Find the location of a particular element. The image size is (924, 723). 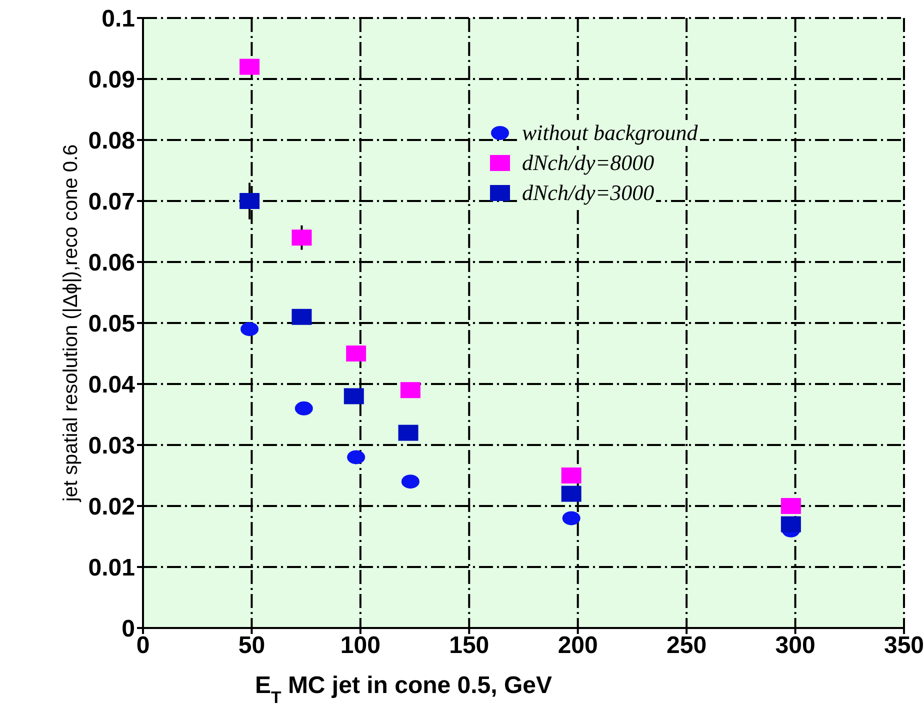

x-tick-label: 300 is located at coordinates (795, 646).